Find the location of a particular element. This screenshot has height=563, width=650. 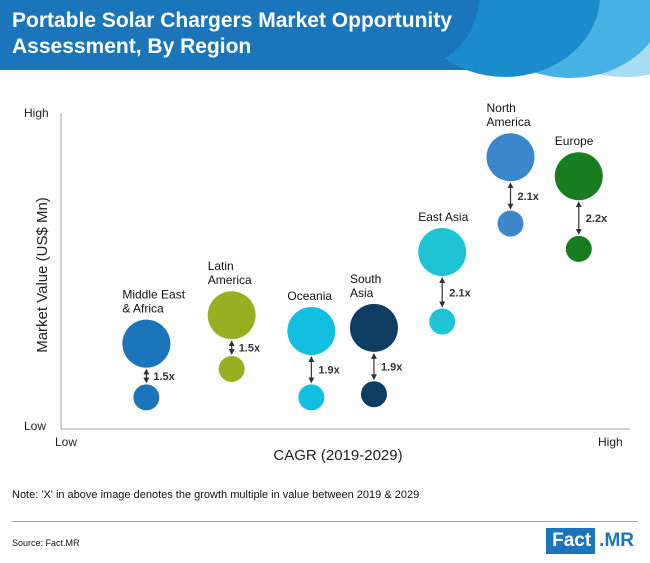

region-label-line: Europe is located at coordinates (574, 141).